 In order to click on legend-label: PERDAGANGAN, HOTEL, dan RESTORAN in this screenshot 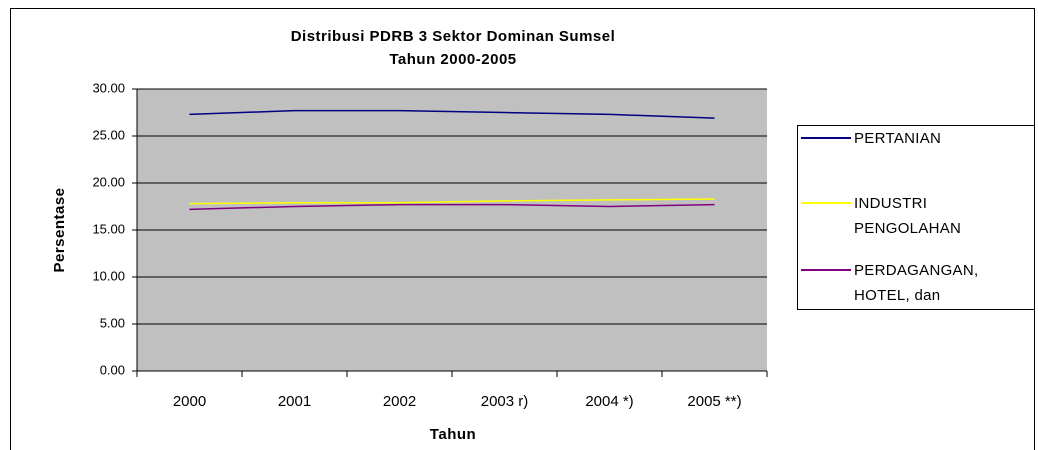, I will do `click(916, 283)`.